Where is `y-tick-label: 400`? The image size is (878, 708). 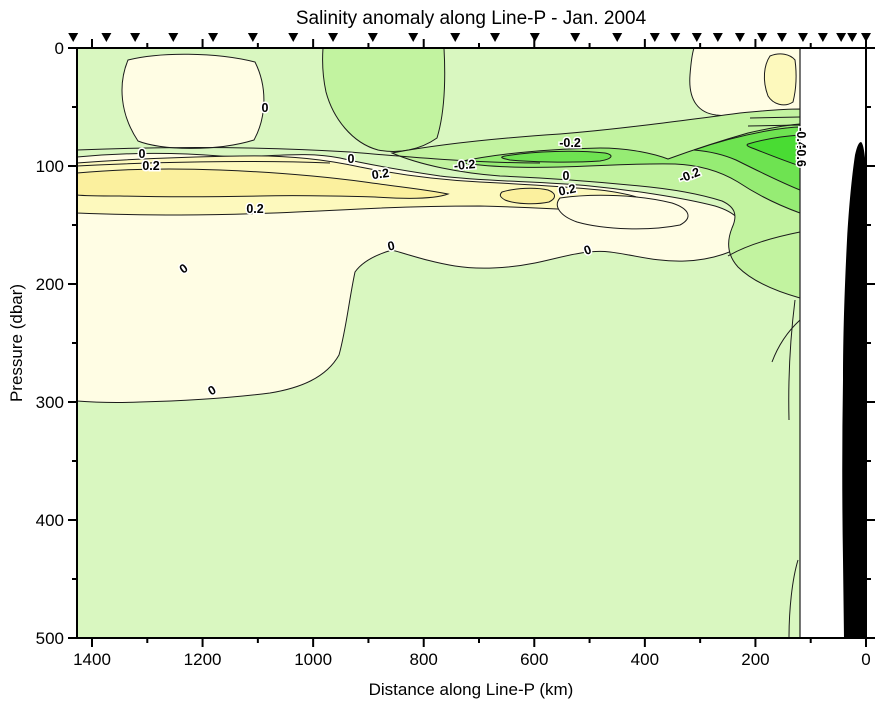 y-tick-label: 400 is located at coordinates (50, 520).